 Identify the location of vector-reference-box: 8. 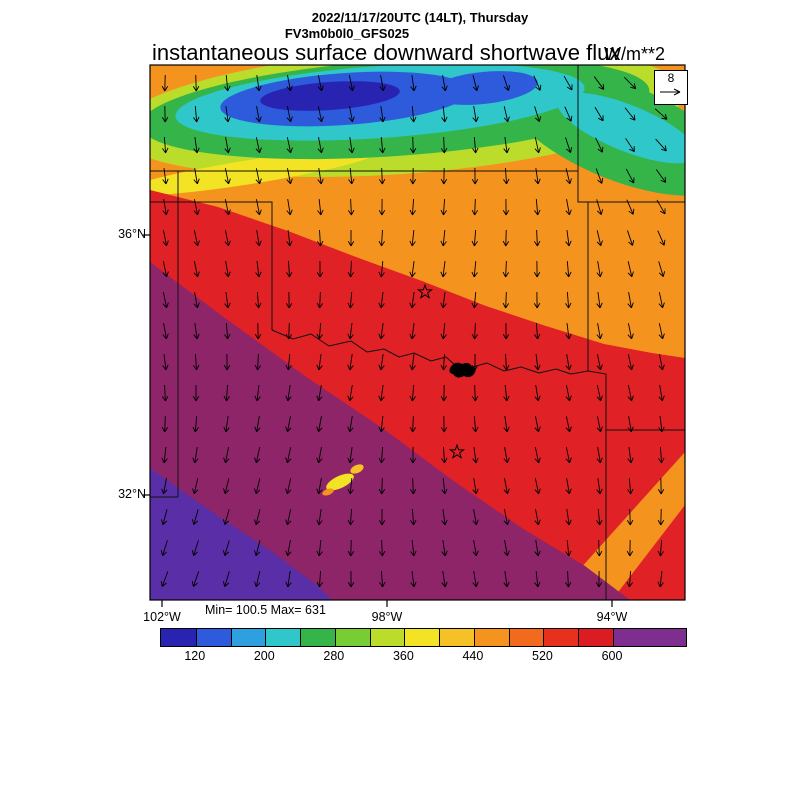
(671, 87).